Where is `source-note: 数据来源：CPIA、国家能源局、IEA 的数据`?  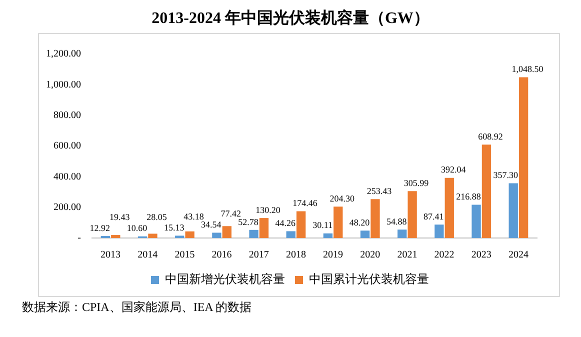 source-note: 数据来源：CPIA、国家能源局、IEA 的数据 is located at coordinates (137, 307).